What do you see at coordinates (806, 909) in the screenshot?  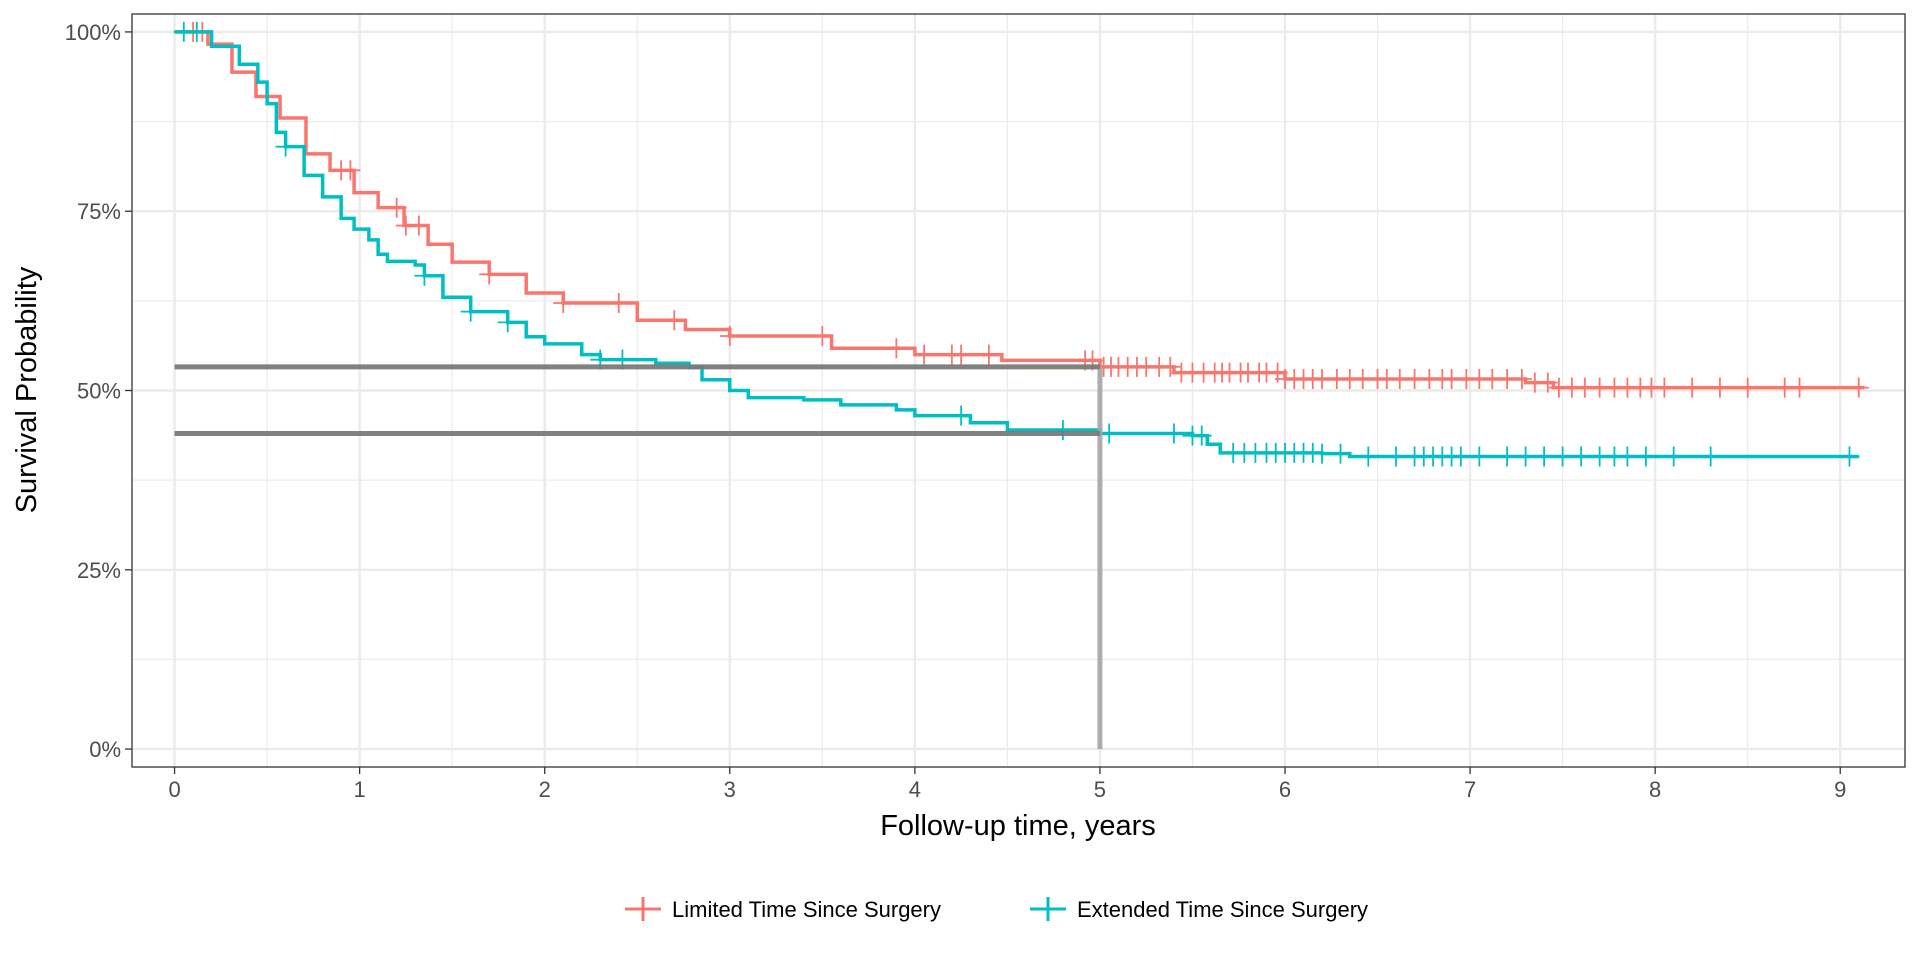 I see `legend-label: Limited Time Since Surgery` at bounding box center [806, 909].